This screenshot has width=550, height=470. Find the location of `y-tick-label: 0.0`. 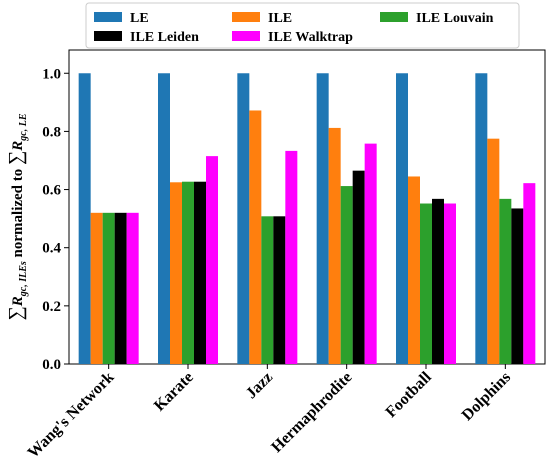

y-tick-label: 0.0 is located at coordinates (51, 365).